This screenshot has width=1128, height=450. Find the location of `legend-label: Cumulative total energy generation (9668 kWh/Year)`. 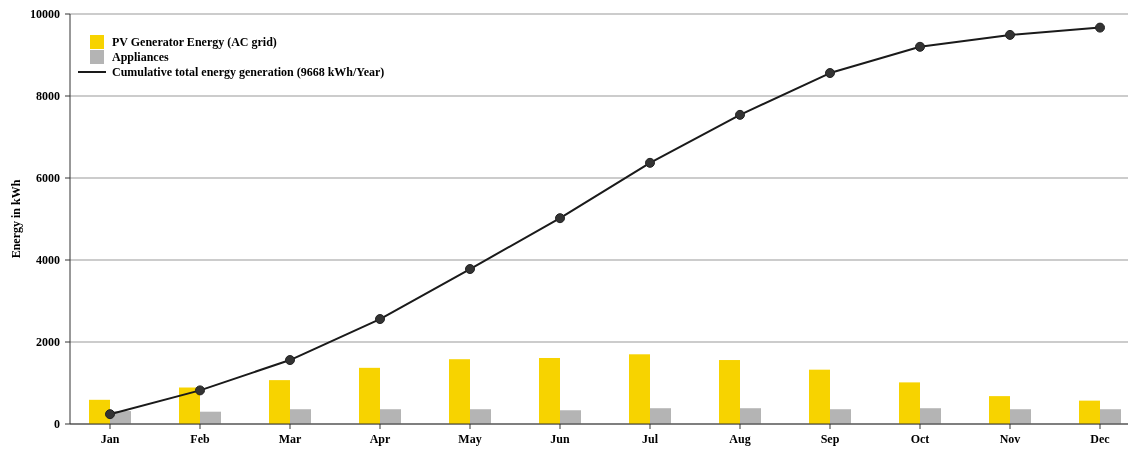

legend-label: Cumulative total energy generation (9668 kWh/Year) is located at coordinates (248, 72).